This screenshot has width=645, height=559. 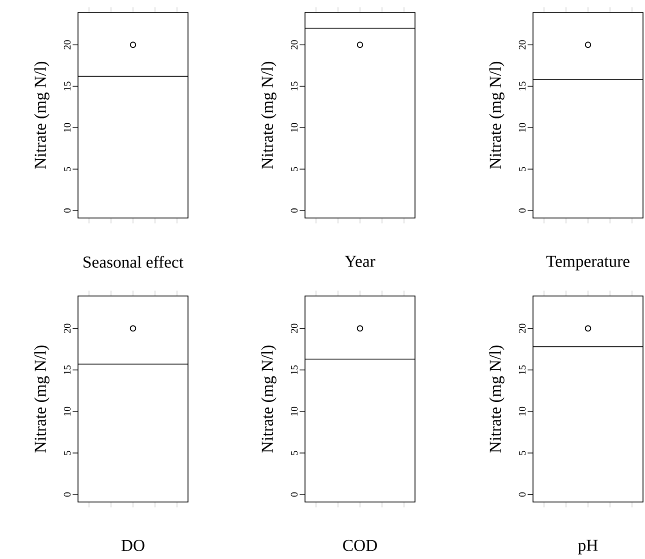 I want to click on x-axis-title: DO, so click(x=132, y=546).